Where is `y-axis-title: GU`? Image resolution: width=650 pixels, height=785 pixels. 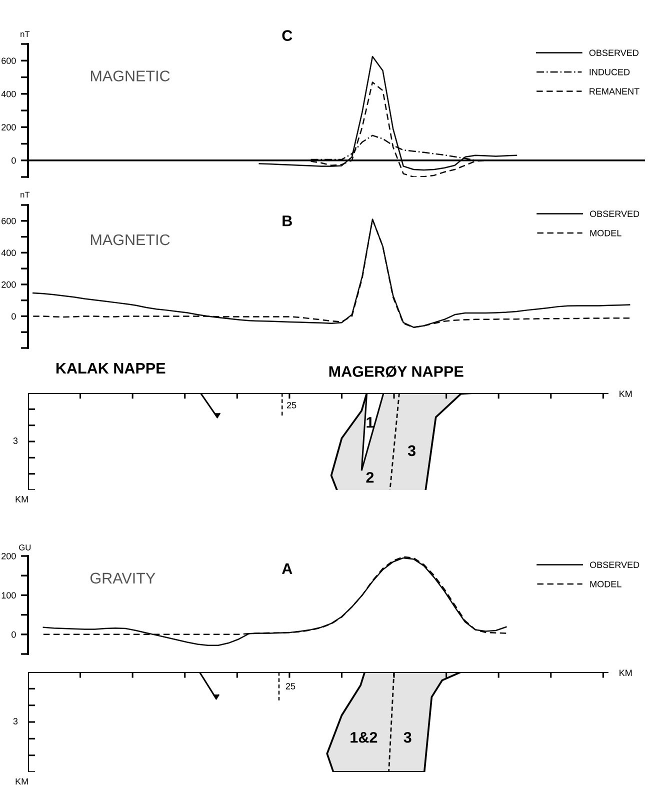
y-axis-title: GU is located at coordinates (25, 547).